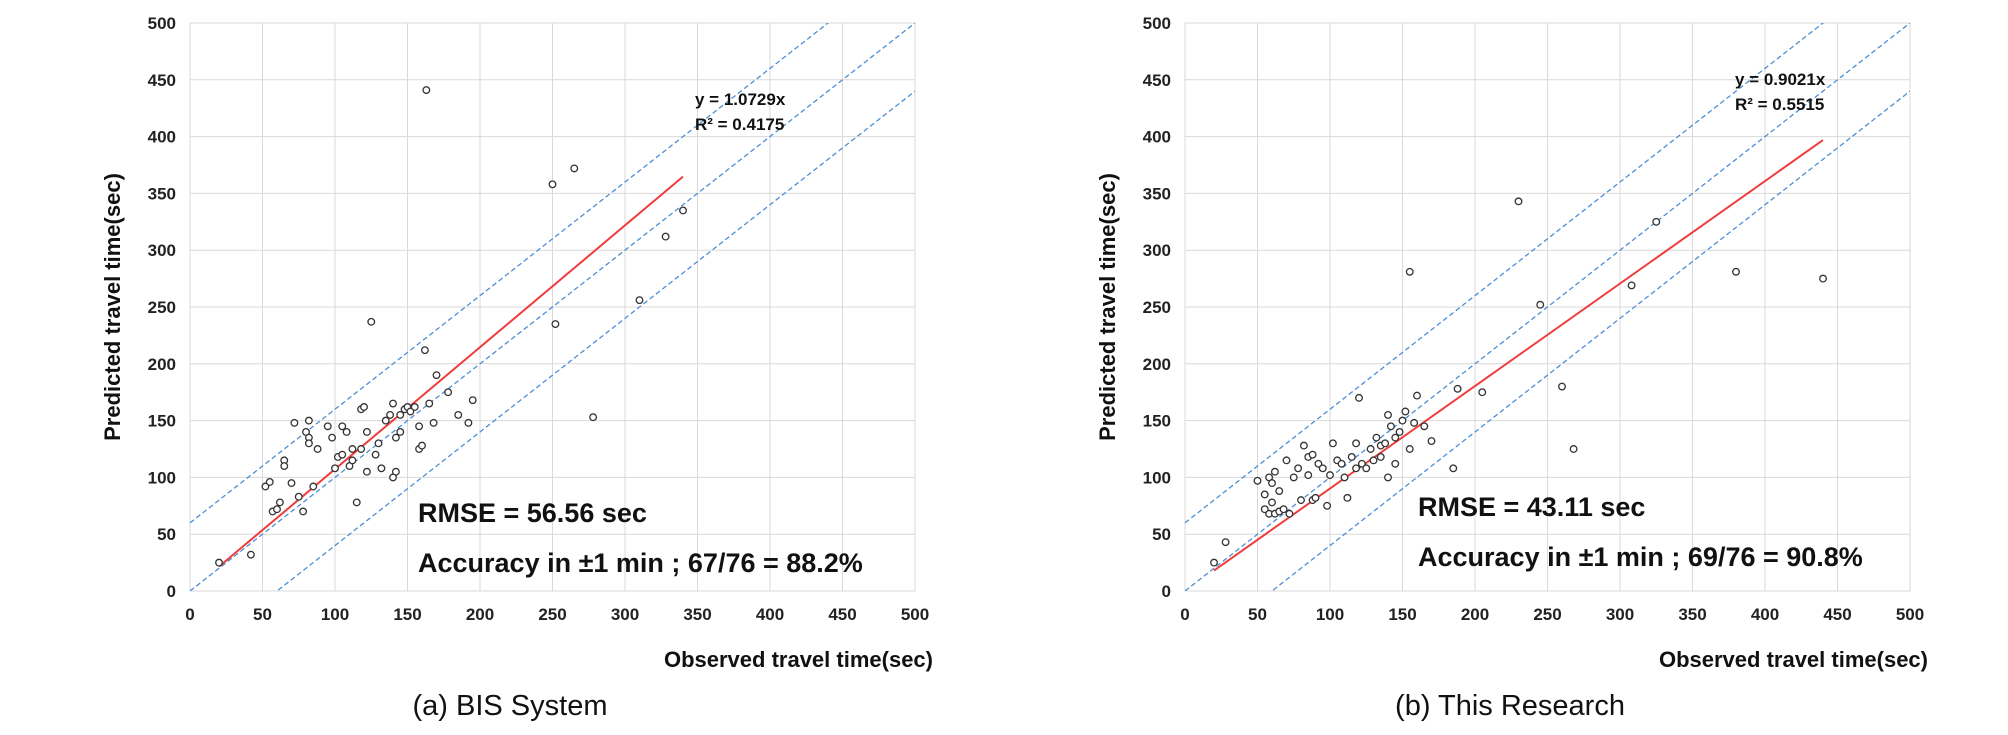 This screenshot has width=2008, height=735. What do you see at coordinates (171, 591) in the screenshot?
I see `y-tick-label: 0` at bounding box center [171, 591].